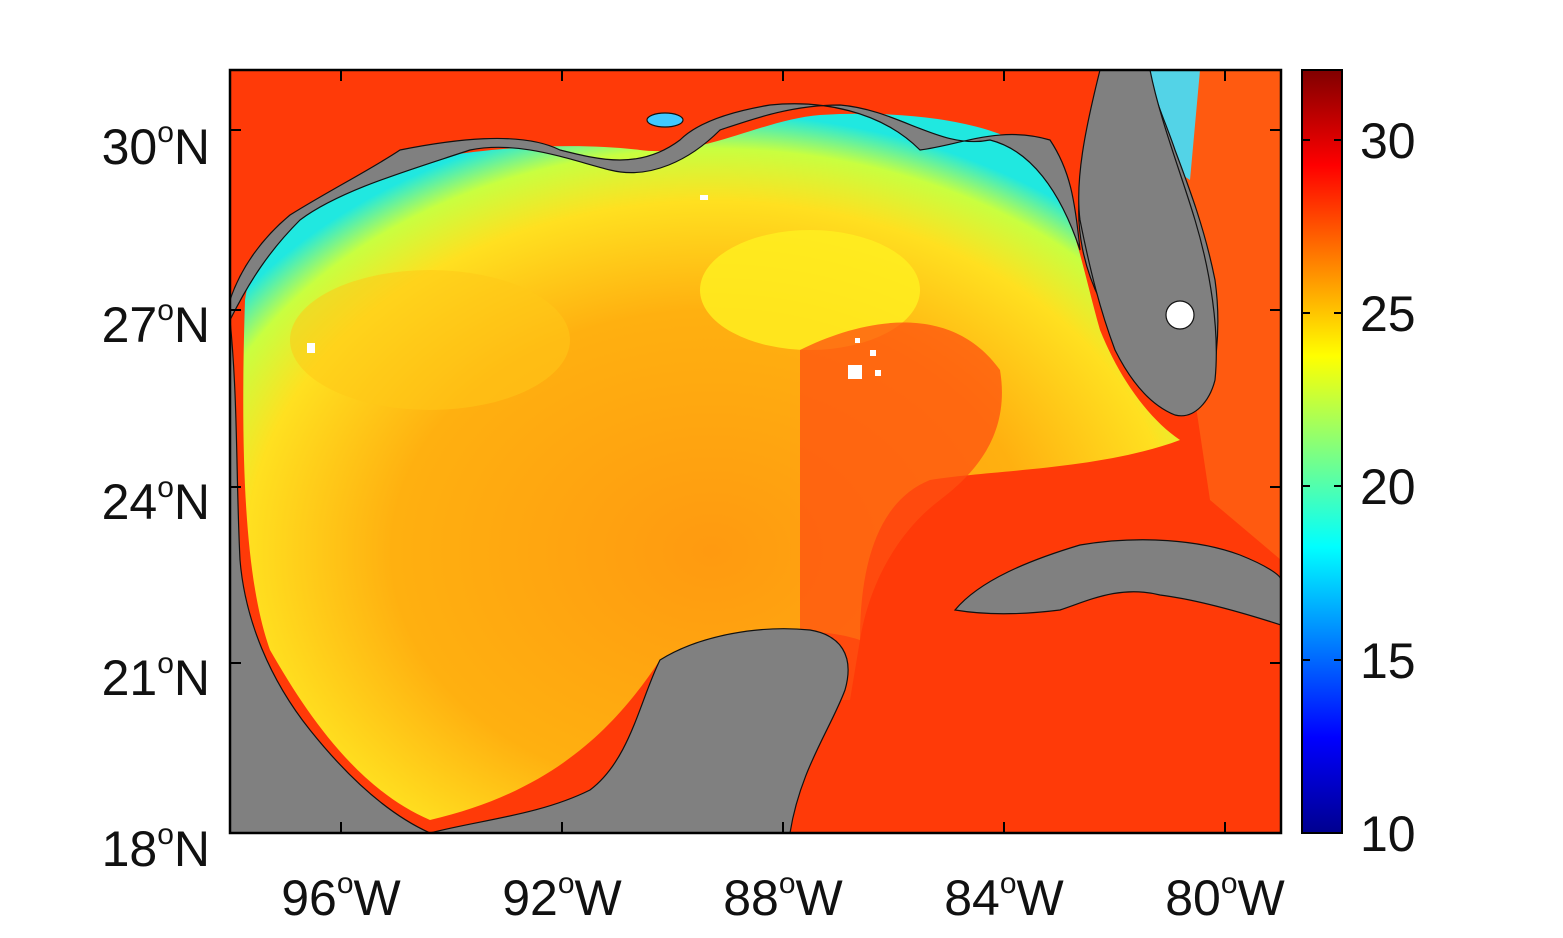 This screenshot has height=938, width=1563. I want to click on lon-tick-labels: 96oW 92oW 88oW 84oW 80oW, so click(783, 896).